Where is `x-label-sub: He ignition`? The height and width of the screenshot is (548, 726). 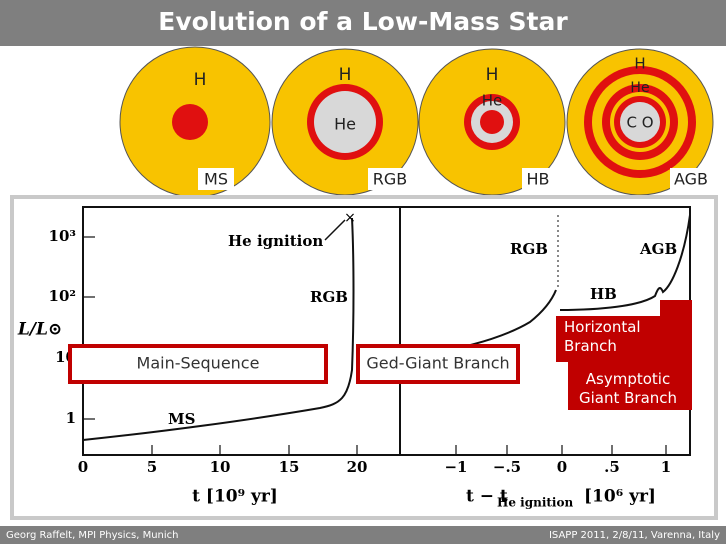 x-label-sub: He ignition is located at coordinates (535, 503).